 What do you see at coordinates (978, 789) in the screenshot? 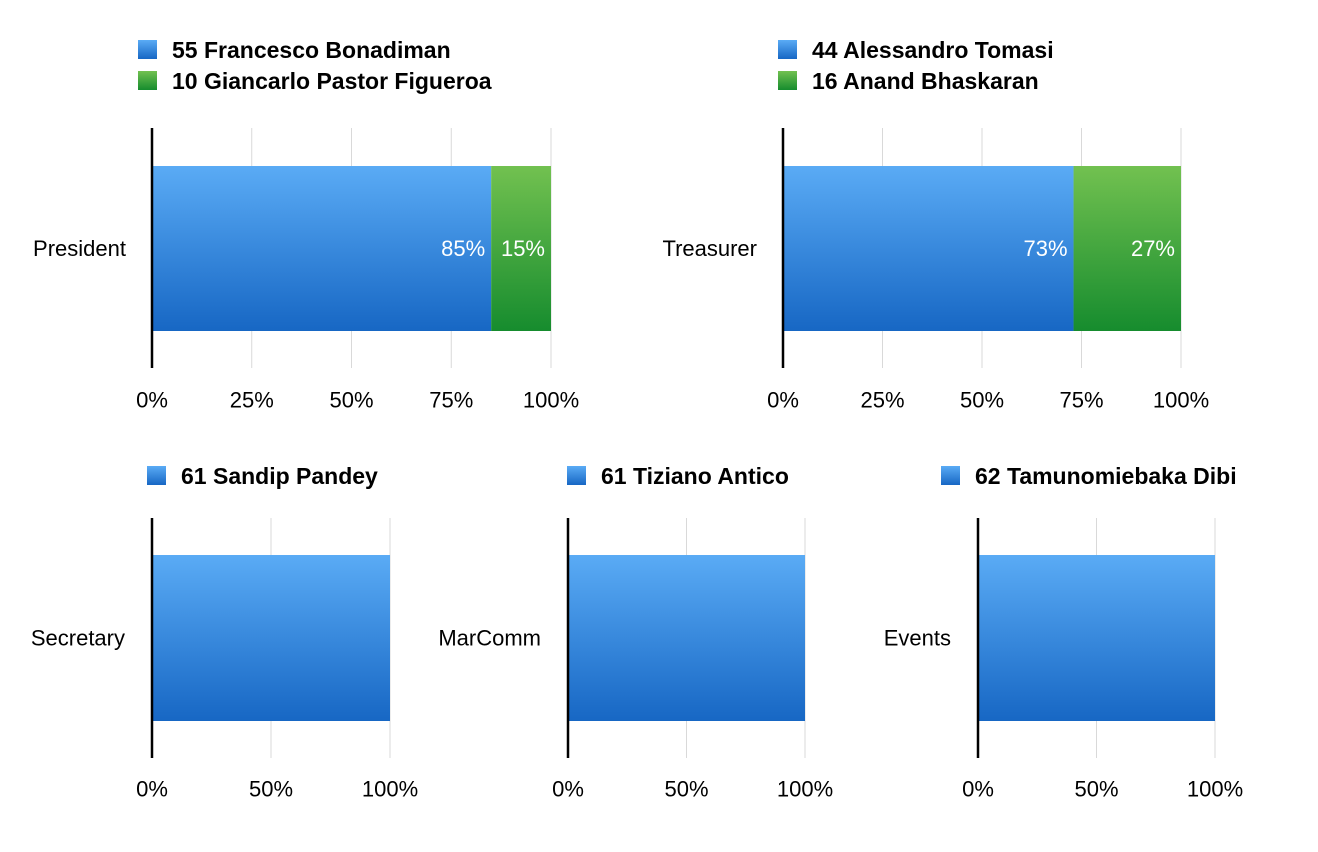
I see `chart-events-tick-label: 0%` at bounding box center [978, 789].